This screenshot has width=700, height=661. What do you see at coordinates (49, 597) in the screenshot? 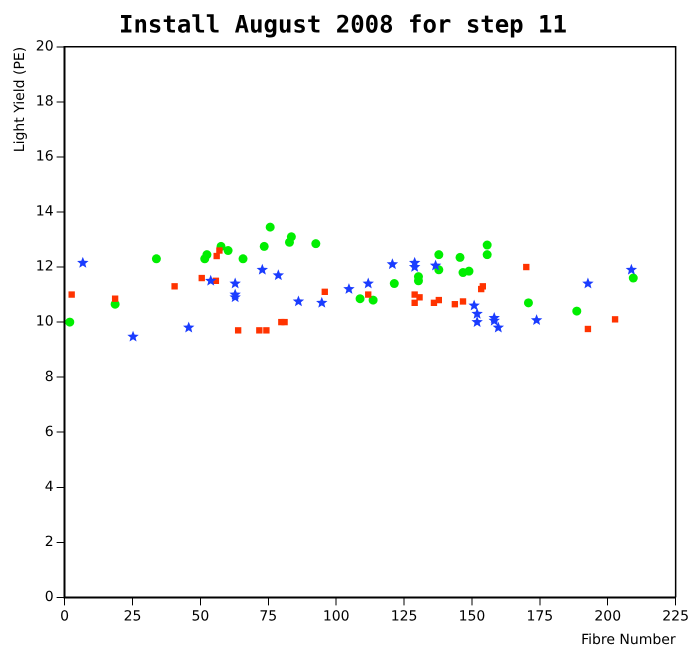
I see `y-tick-label: 0` at bounding box center [49, 597].